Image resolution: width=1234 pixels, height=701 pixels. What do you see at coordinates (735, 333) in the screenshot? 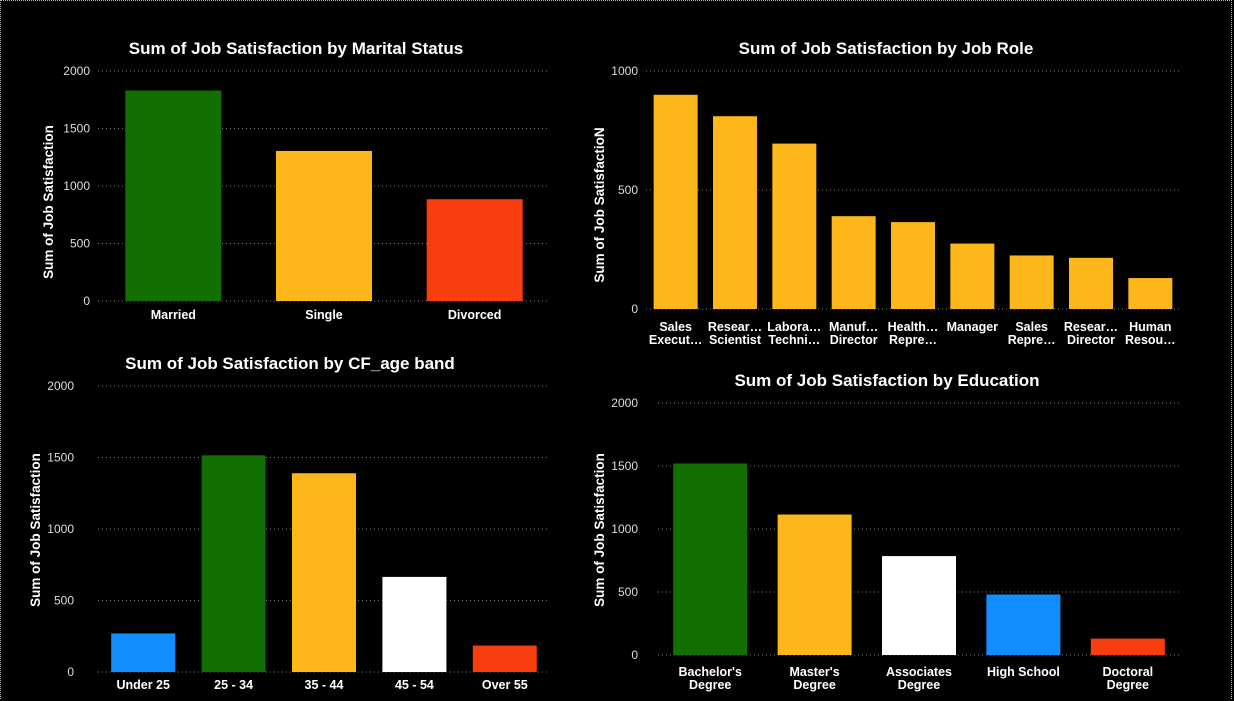
I see `x-tick-label: Resear… Scientist` at bounding box center [735, 333].